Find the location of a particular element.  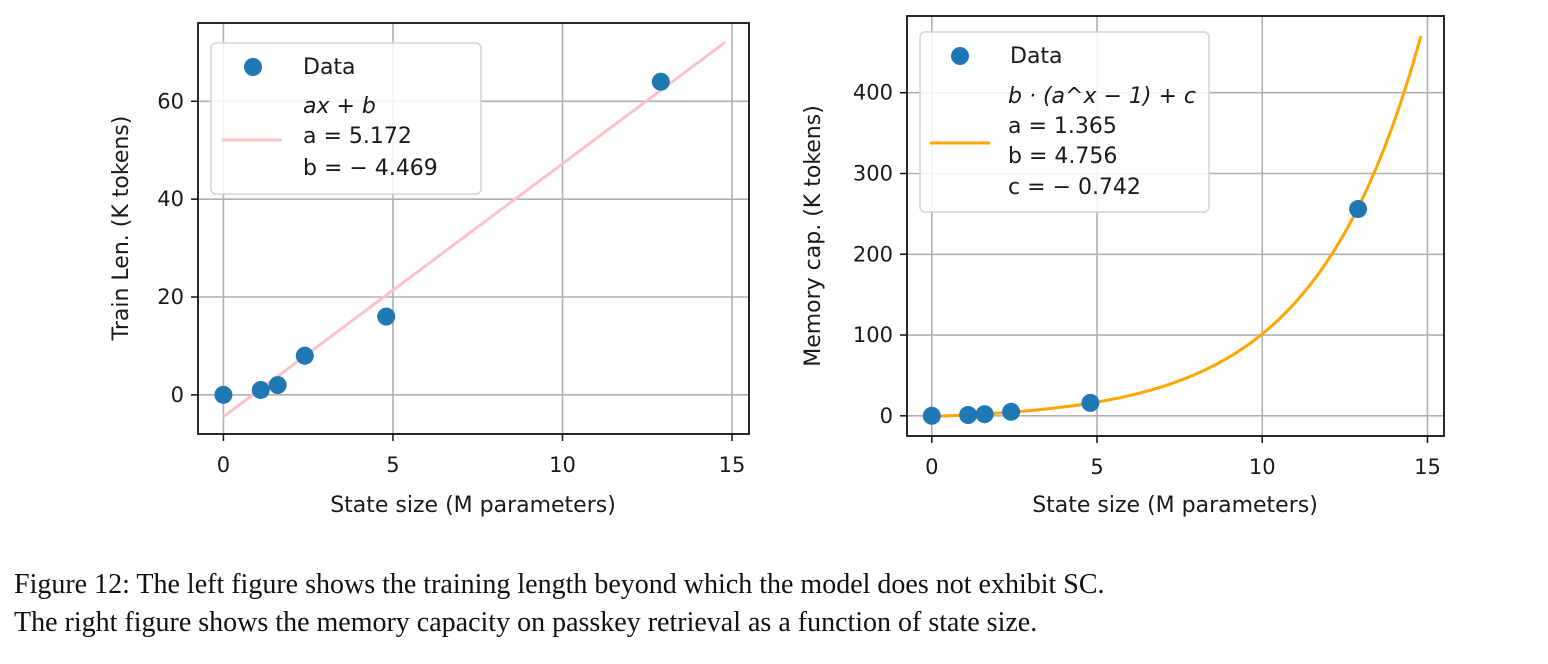

left-legend: Data ax + b a = 5.172 b = − 4.469 is located at coordinates (346, 118).